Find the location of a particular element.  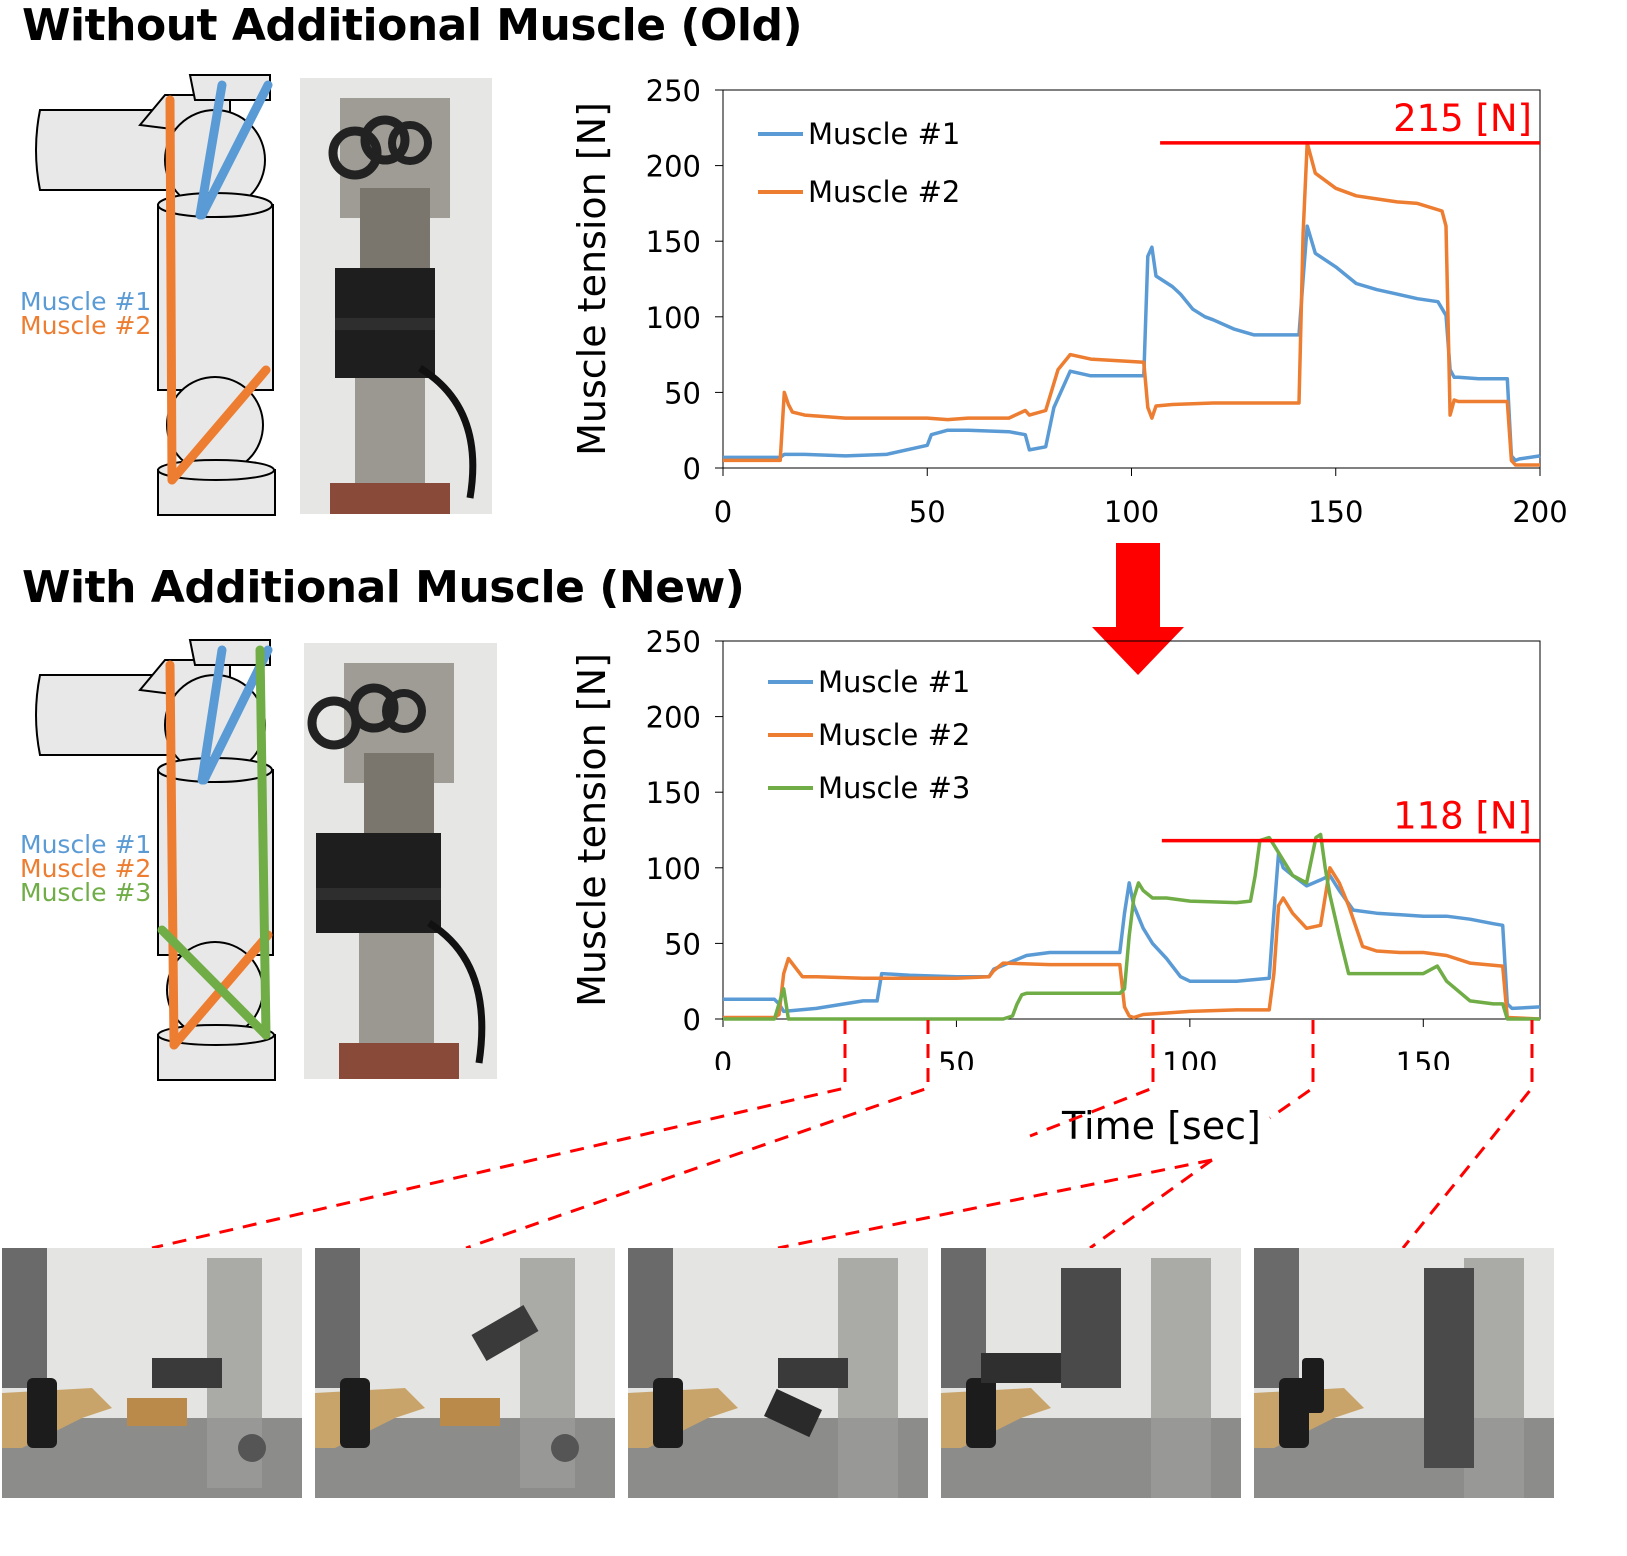

robot-arm-photo-old is located at coordinates (396, 296).